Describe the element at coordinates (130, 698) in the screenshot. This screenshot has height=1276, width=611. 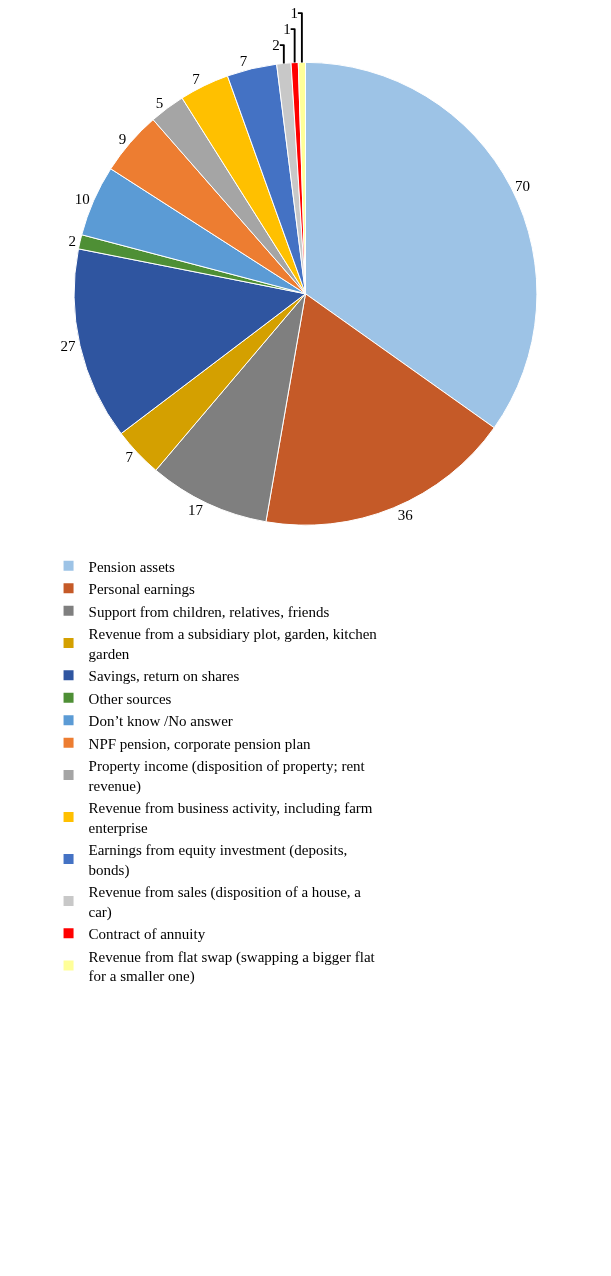
I see `legend-label: Other sources` at that location.